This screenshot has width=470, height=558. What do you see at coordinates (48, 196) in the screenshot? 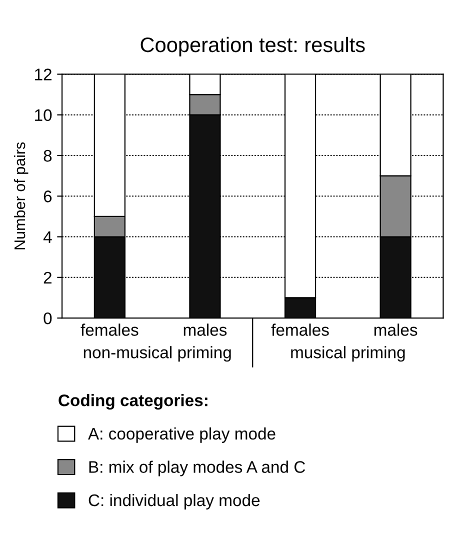
I see `y-tick-label: 6` at bounding box center [48, 196].